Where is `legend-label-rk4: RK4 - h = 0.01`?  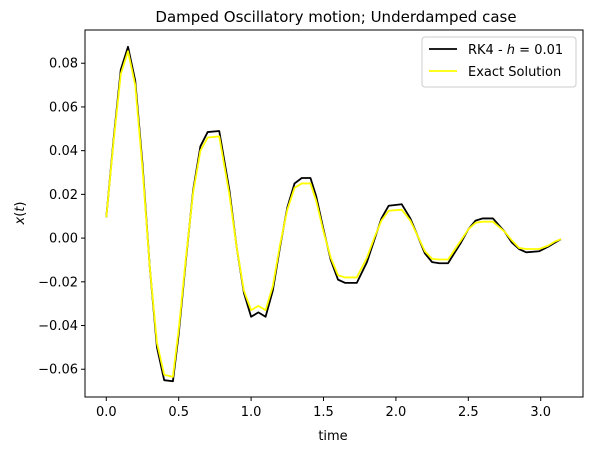
legend-label-rk4: RK4 - h = 0.01 is located at coordinates (515, 50).